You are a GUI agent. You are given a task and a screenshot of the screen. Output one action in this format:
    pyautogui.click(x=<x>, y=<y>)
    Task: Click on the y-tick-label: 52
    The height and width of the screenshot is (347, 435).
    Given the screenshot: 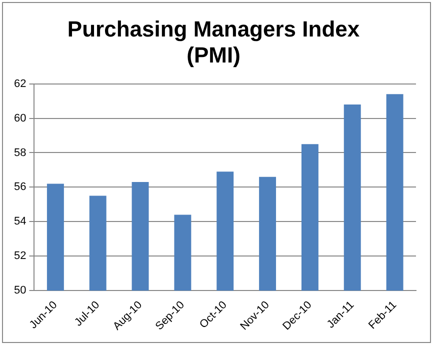 What is the action you would take?
    pyautogui.click(x=20, y=256)
    